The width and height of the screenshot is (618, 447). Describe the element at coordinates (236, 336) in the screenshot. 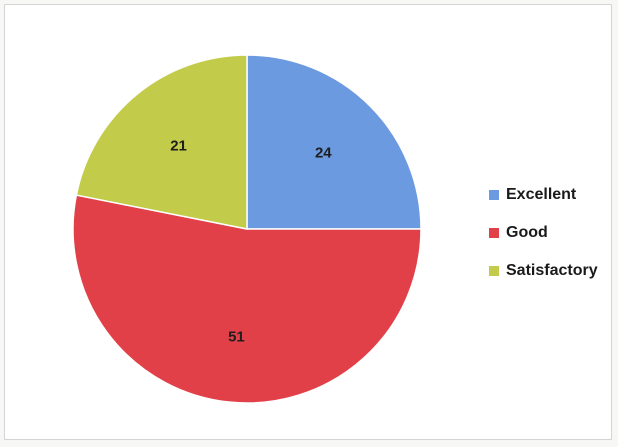

I see `data-label-good: 51` at that location.